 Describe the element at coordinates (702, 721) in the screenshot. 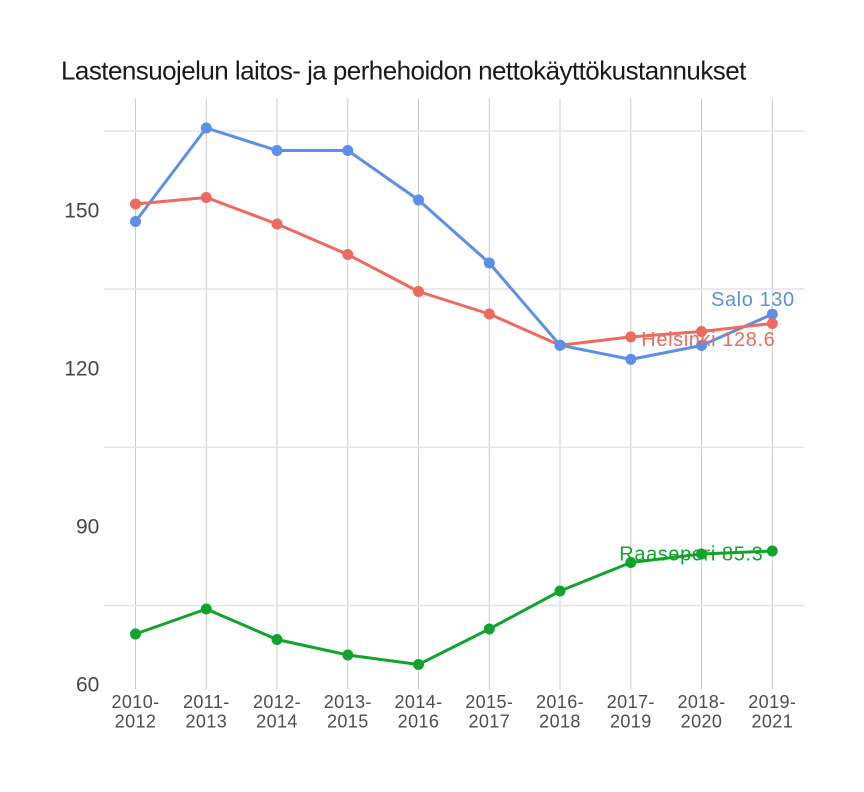

I see `svg-text: 2020` at that location.